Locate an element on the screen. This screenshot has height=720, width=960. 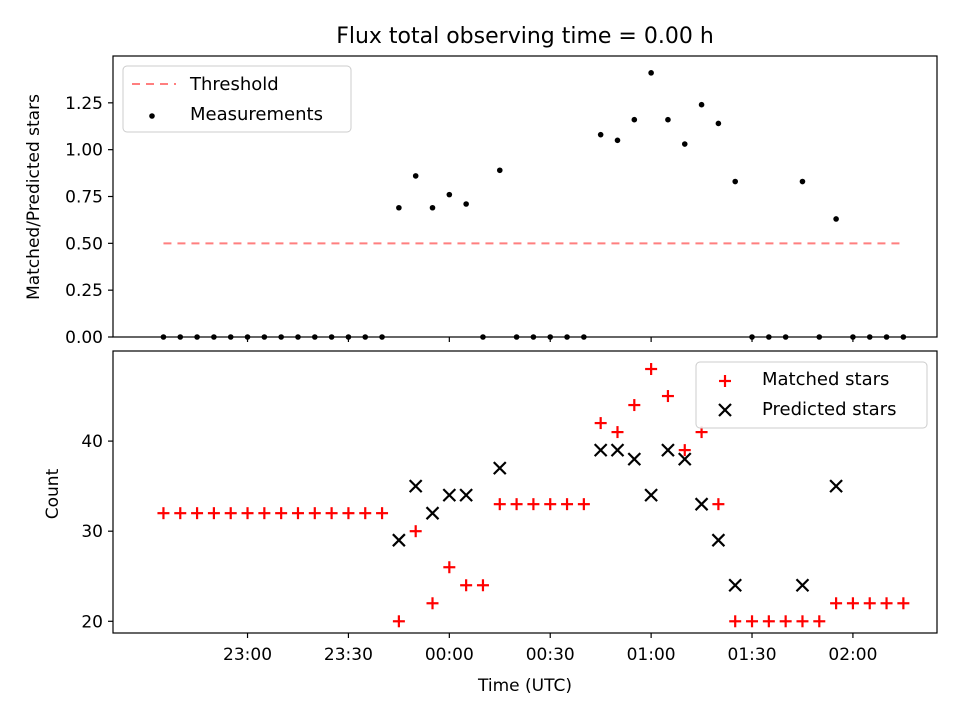
top-y-tick-label: 1.00 is located at coordinates (84, 151).